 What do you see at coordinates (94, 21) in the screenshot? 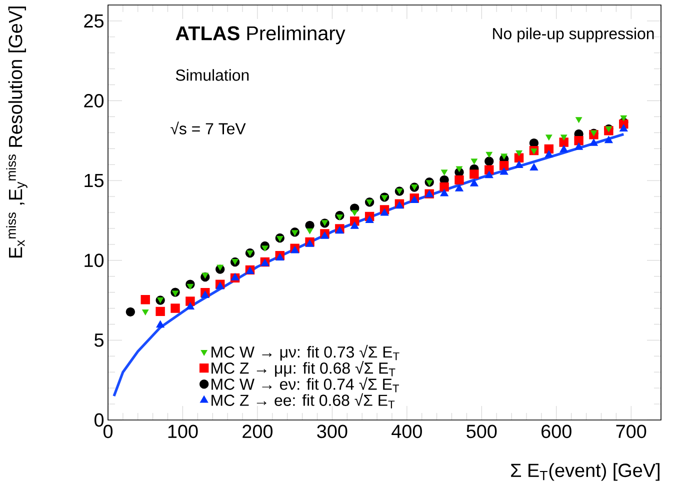
I see `y-tick-label: 25` at bounding box center [94, 21].